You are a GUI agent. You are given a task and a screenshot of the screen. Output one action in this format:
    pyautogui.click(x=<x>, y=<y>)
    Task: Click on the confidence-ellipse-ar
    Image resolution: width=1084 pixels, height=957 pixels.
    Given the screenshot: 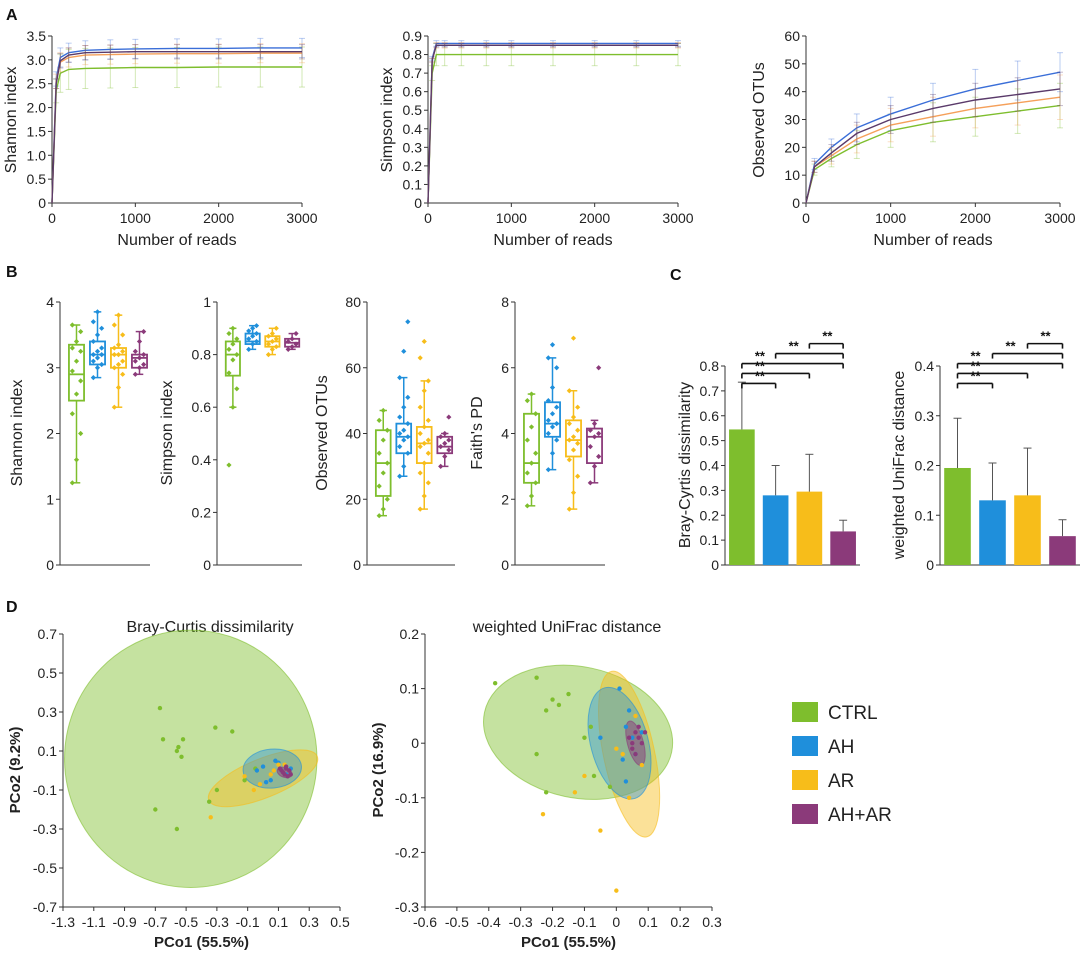 What is the action you would take?
    pyautogui.click(x=629, y=754)
    